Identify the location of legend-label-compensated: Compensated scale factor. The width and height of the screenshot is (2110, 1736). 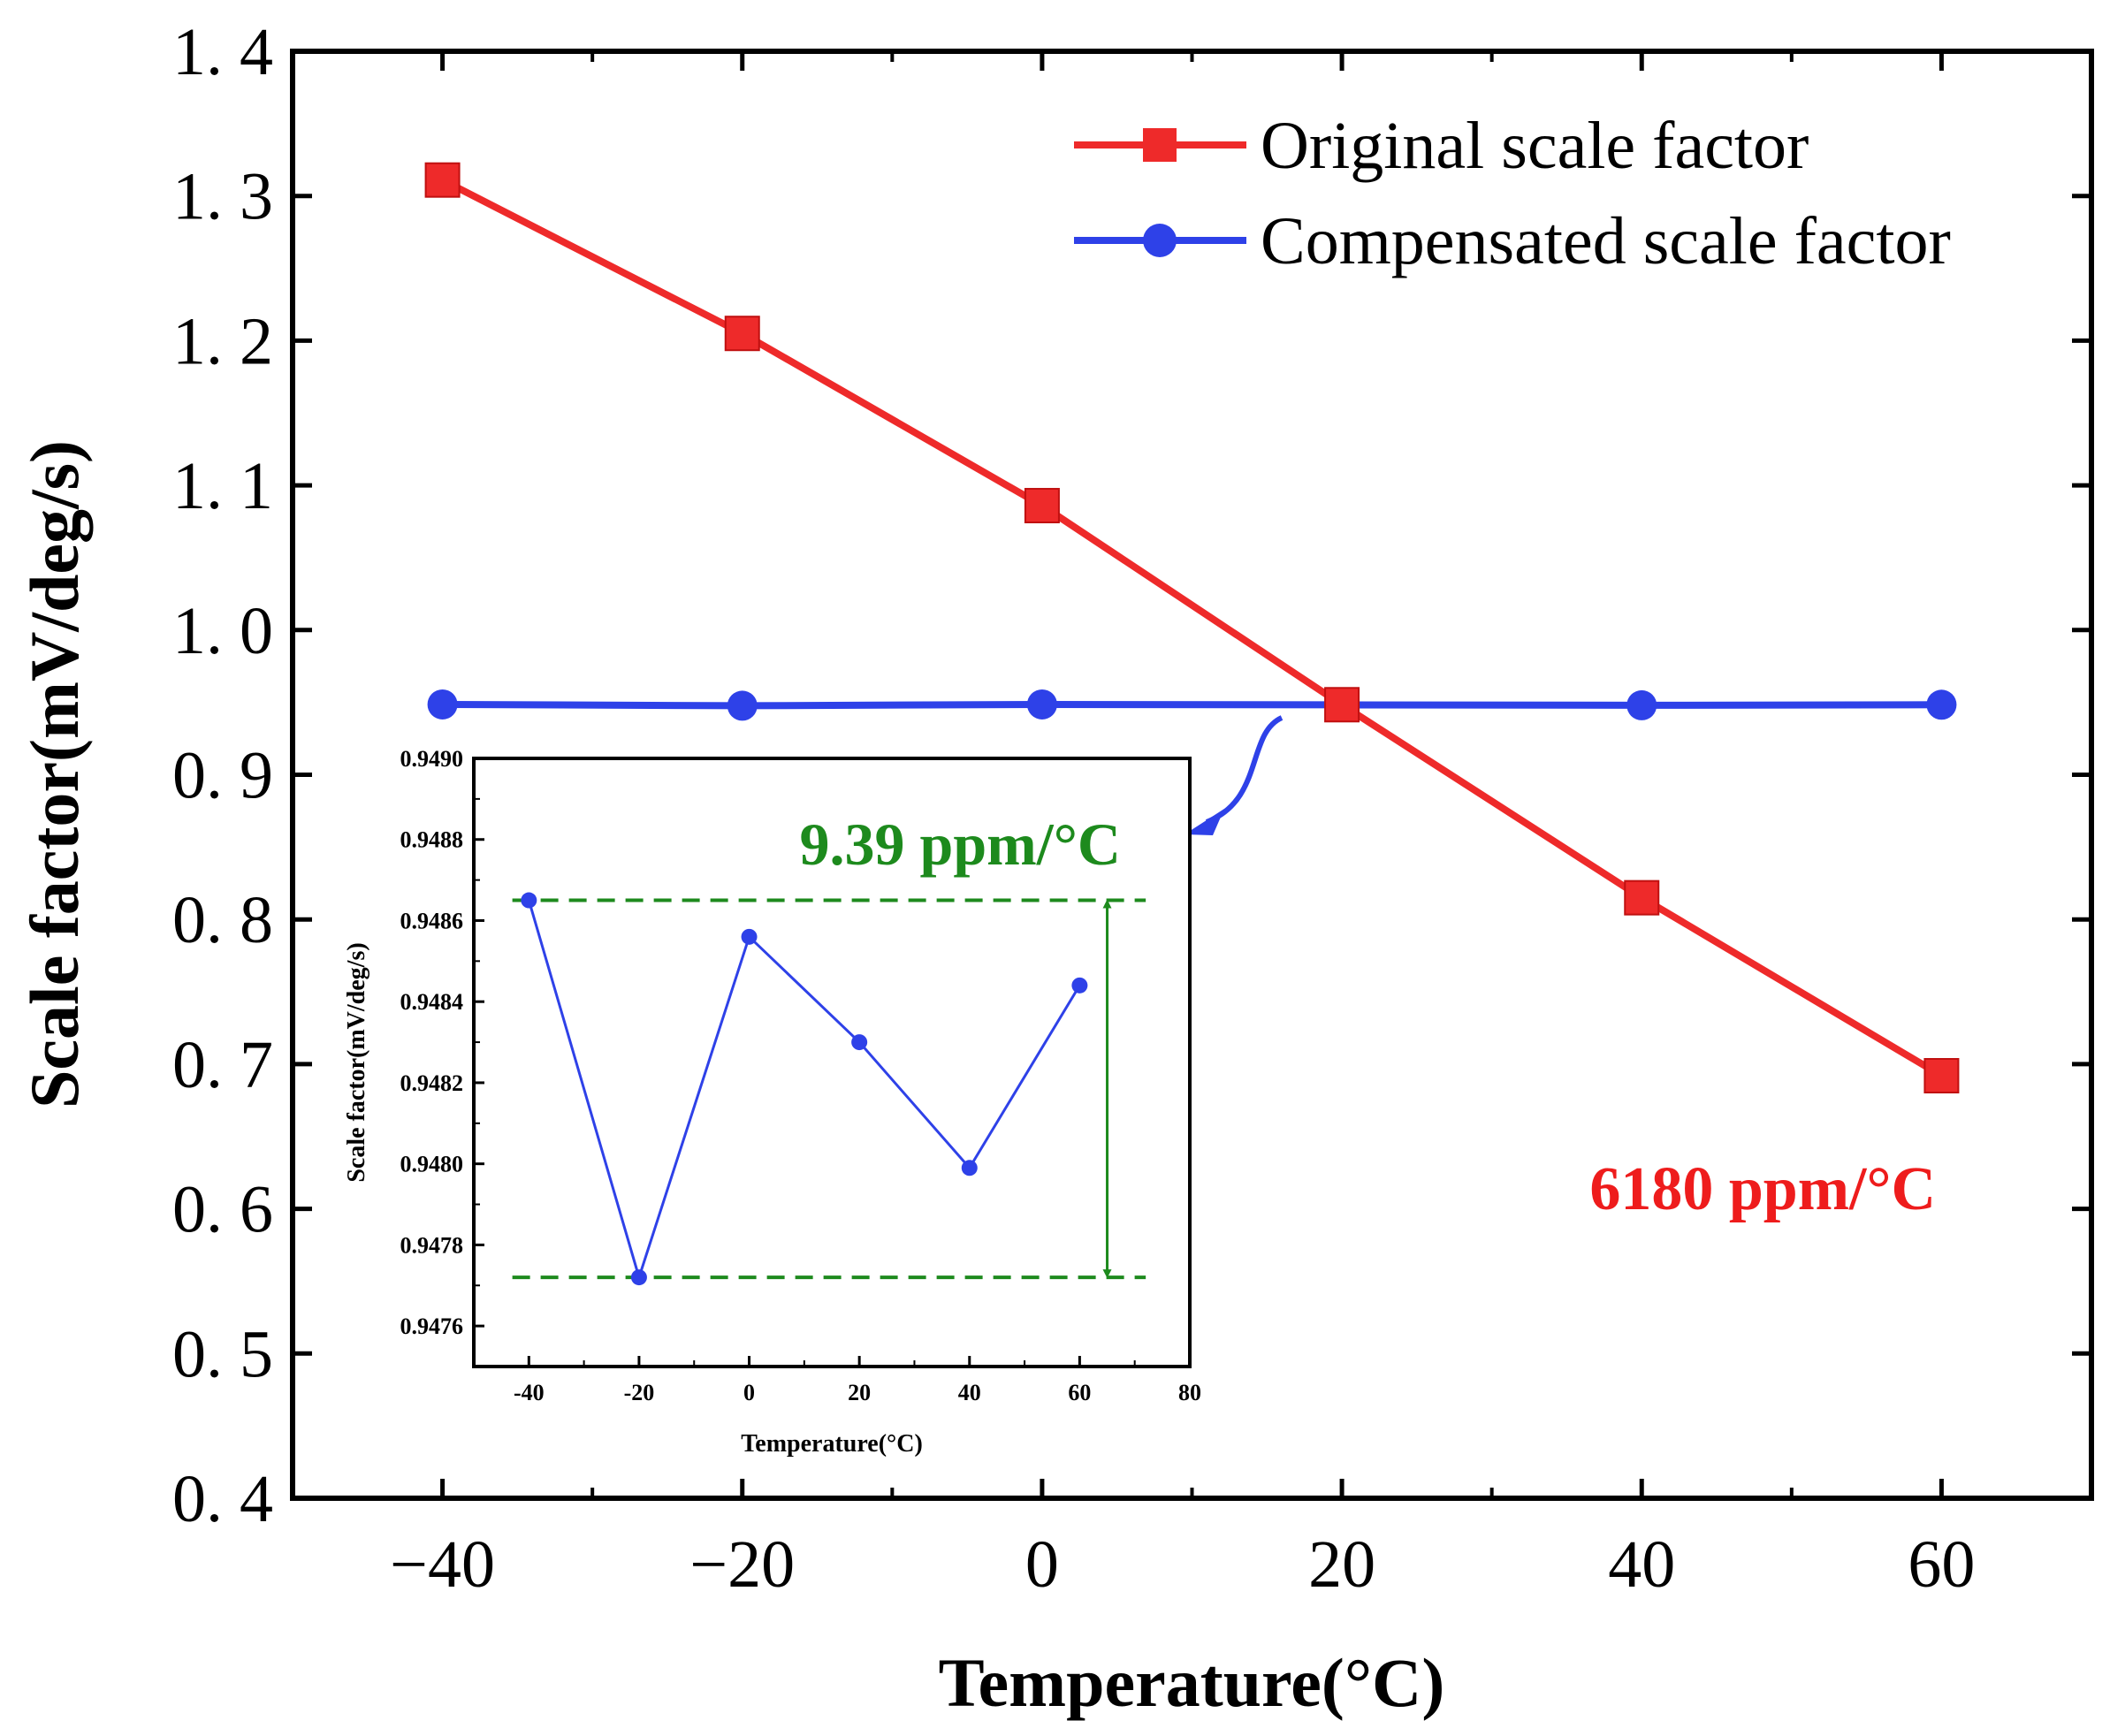
(1606, 241).